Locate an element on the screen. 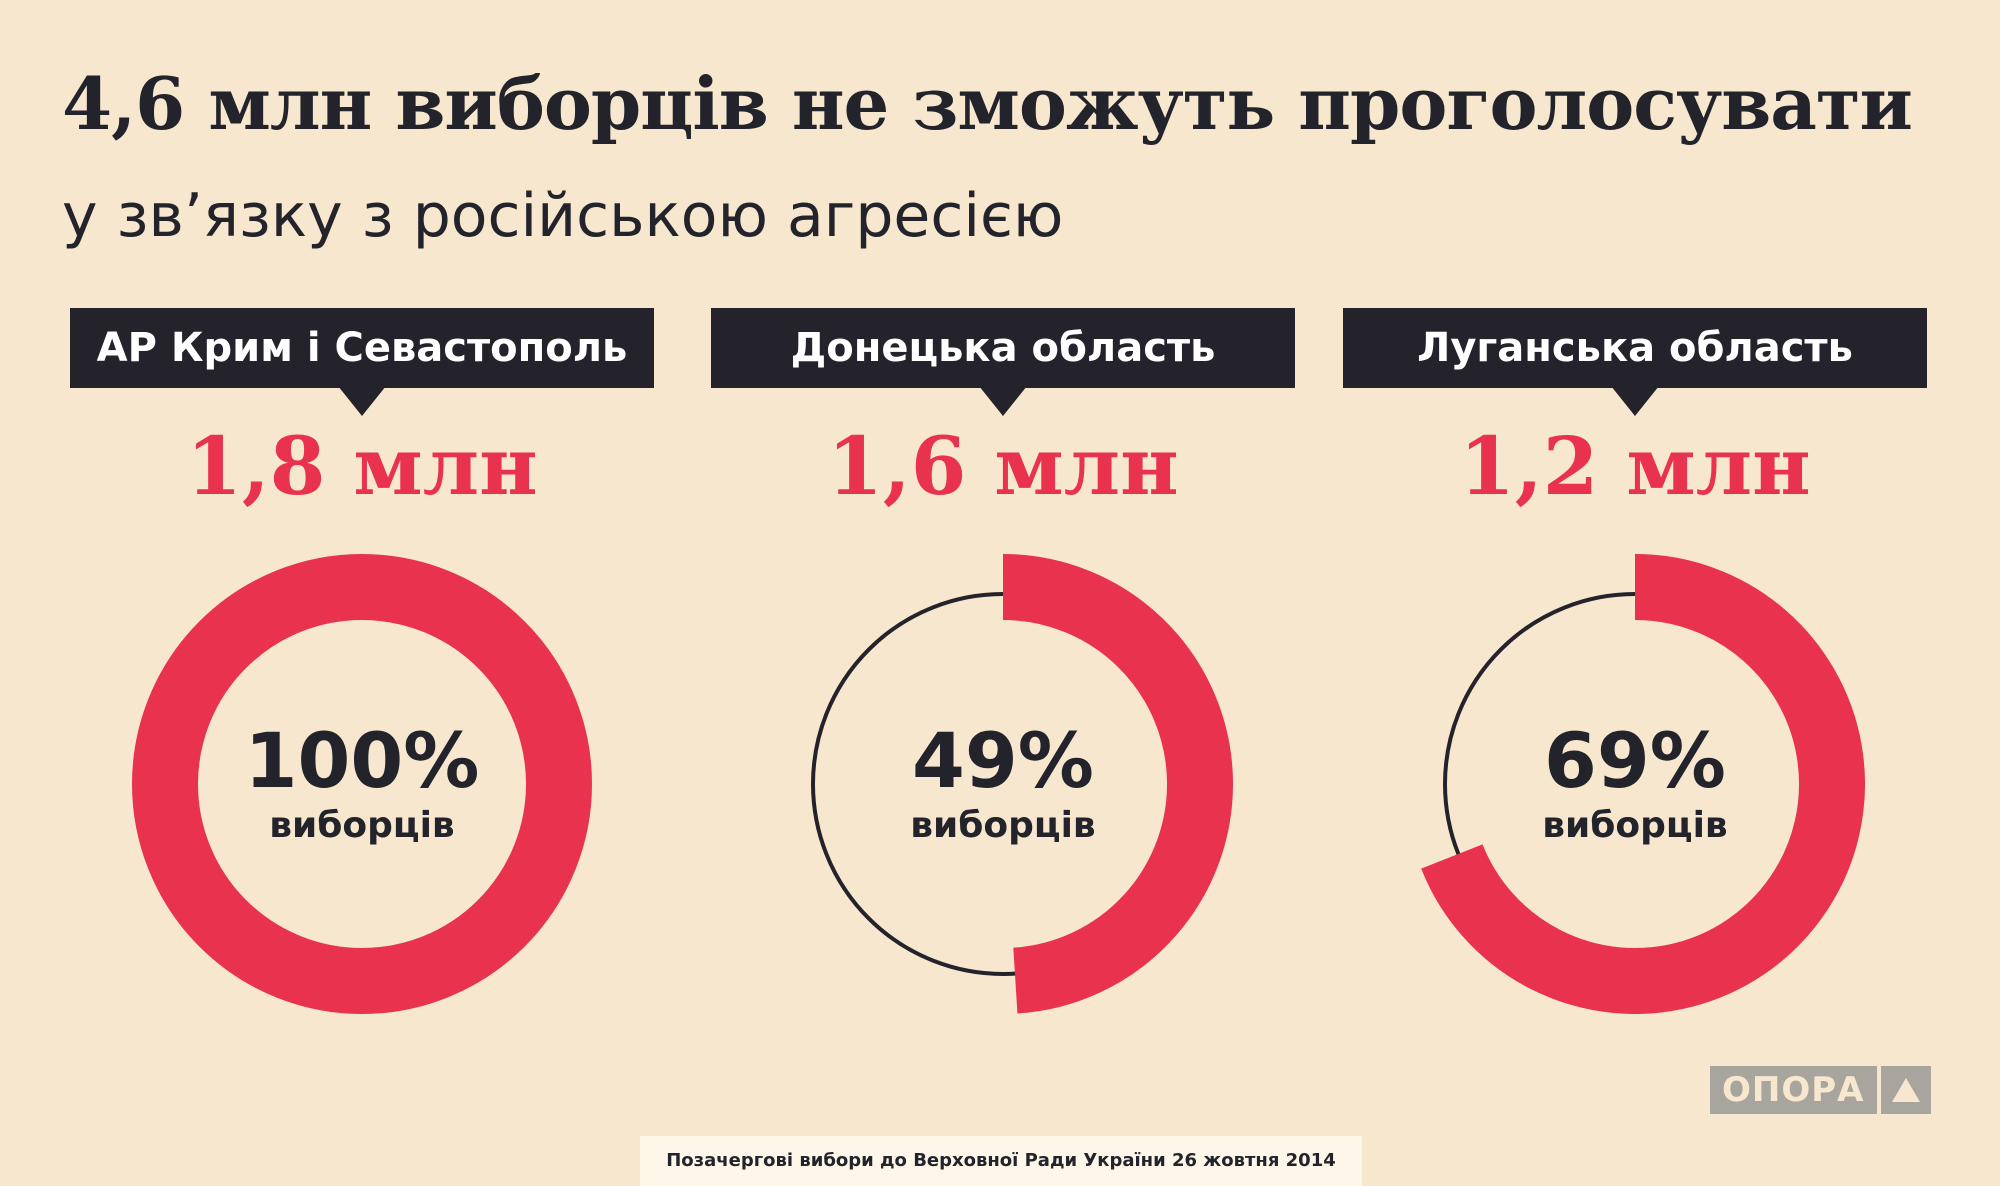  percent-value: 49% is located at coordinates (1003, 760).